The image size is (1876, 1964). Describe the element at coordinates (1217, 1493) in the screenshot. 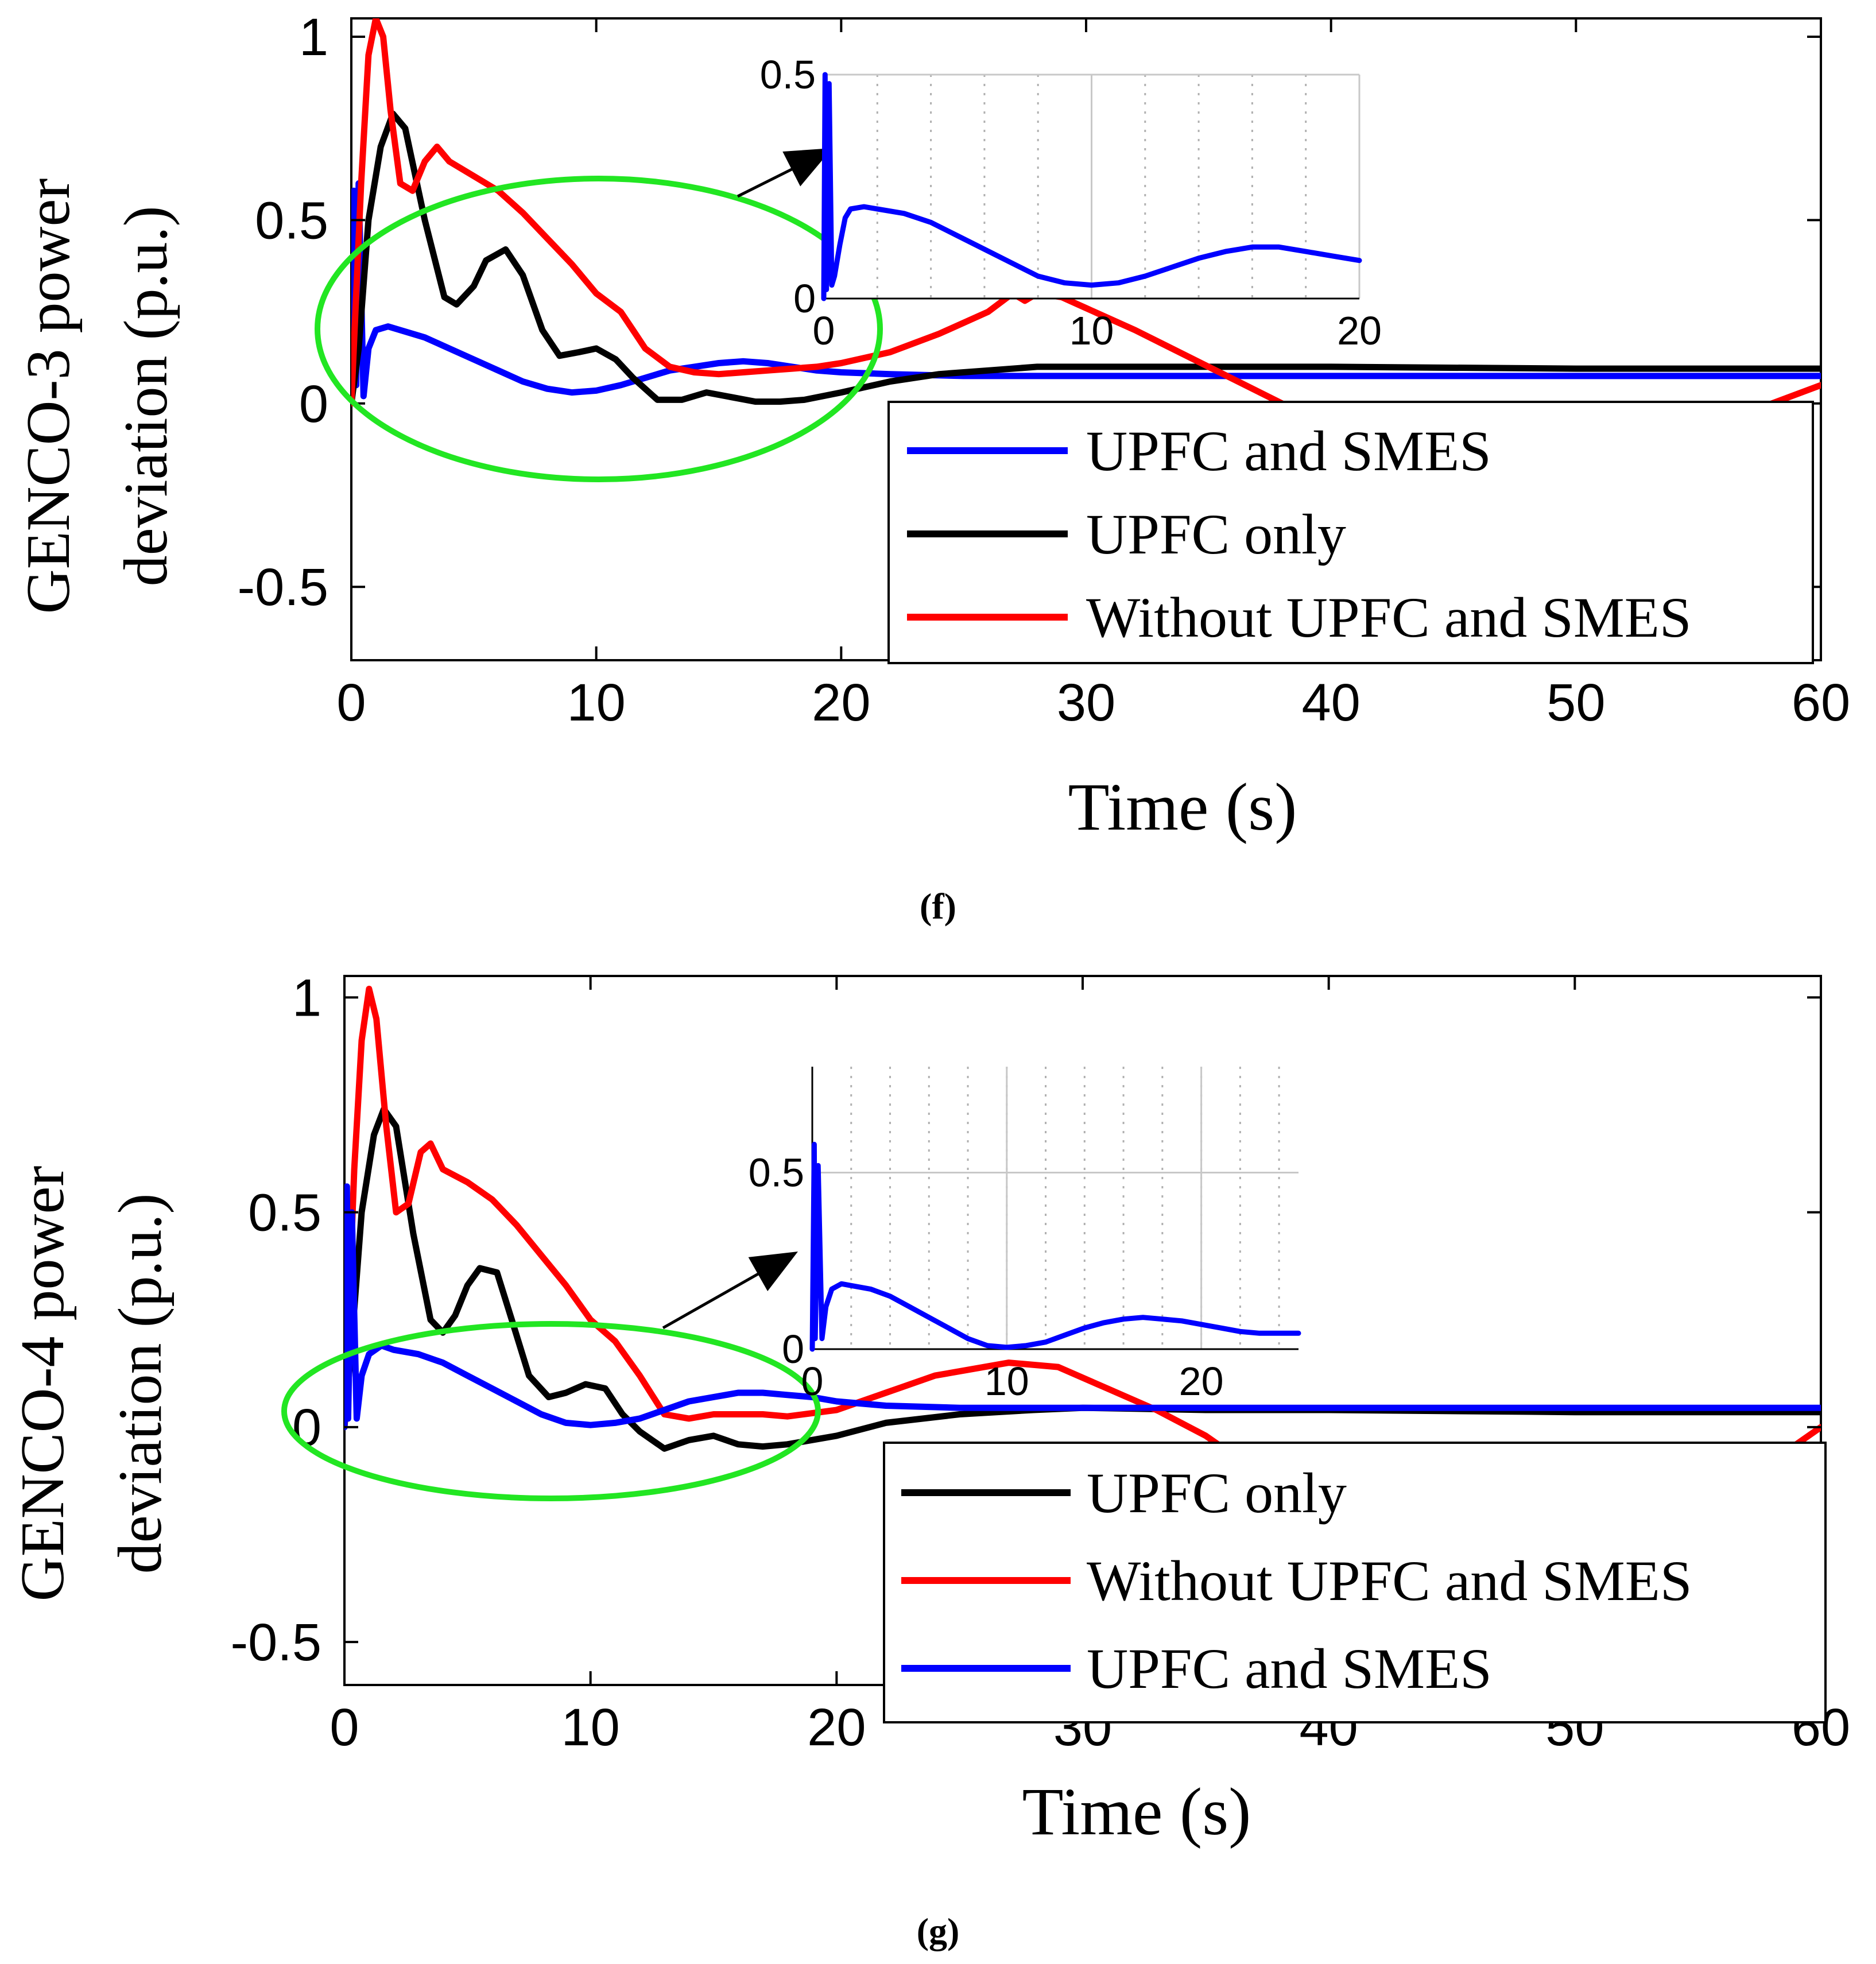

I see `legend-entry-0: UPFC only` at that location.